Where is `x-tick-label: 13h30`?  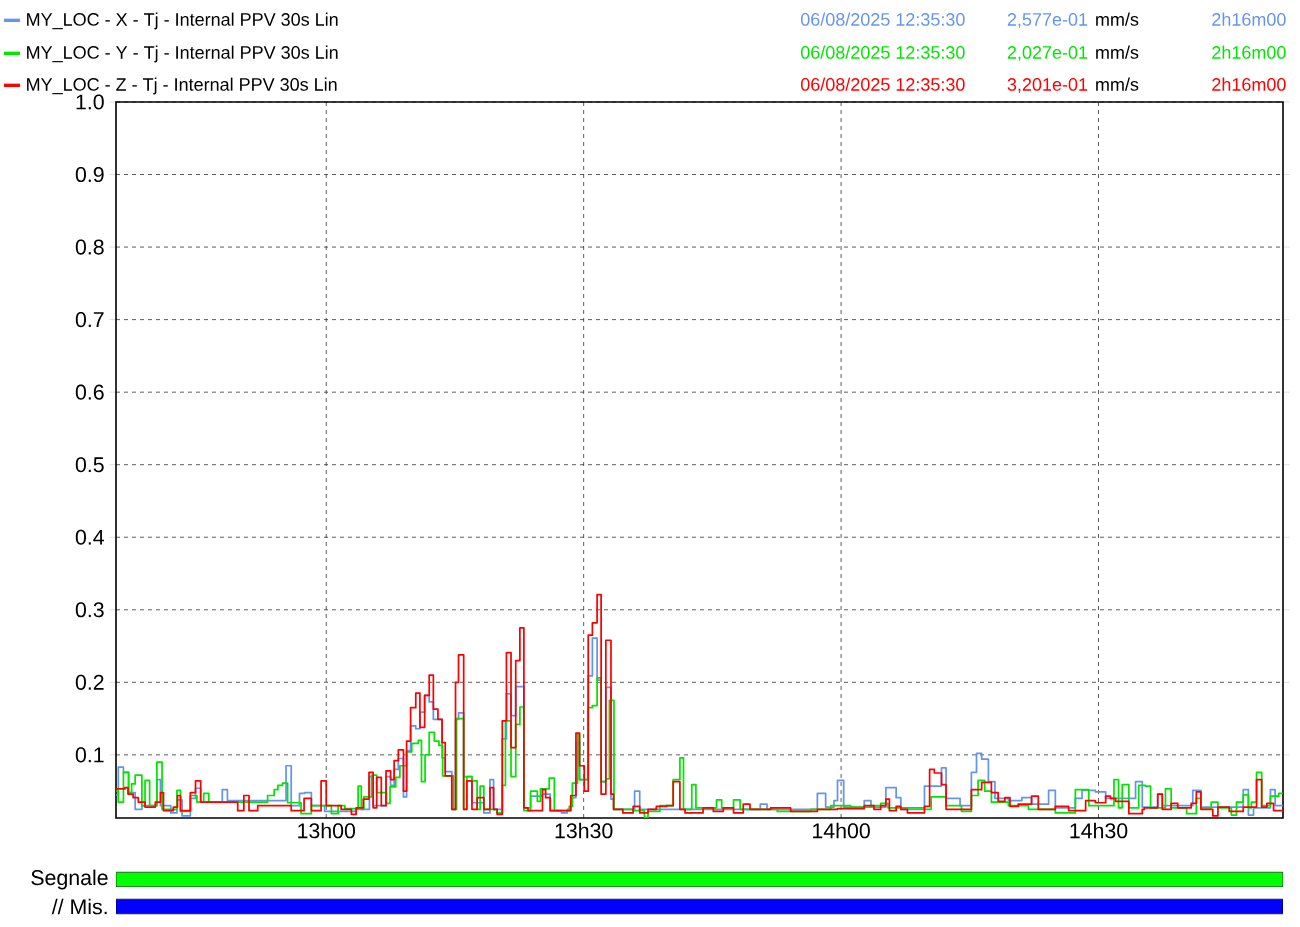
x-tick-label: 13h30 is located at coordinates (584, 830).